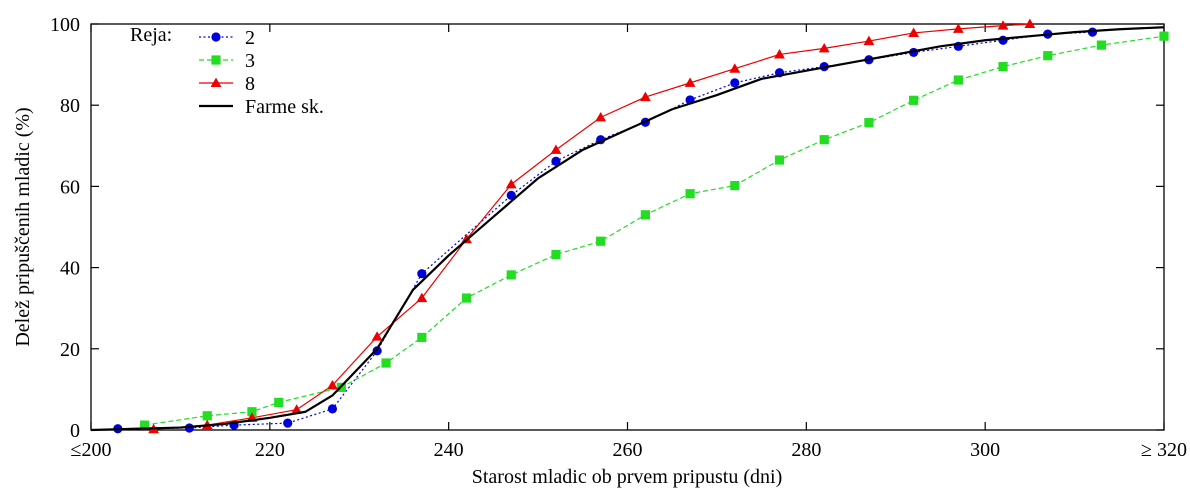 The image size is (1190, 491). What do you see at coordinates (284, 107) in the screenshot?
I see `legend-label: Farme sk.` at bounding box center [284, 107].